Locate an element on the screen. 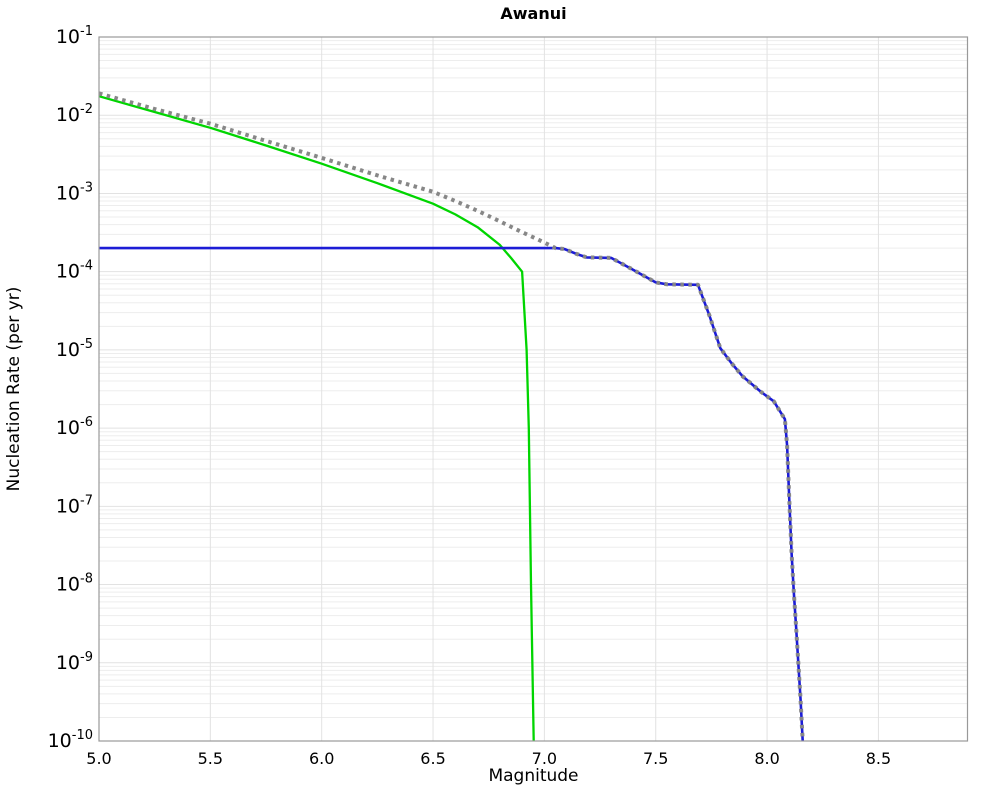  x-tick-label: 8.0 is located at coordinates (766, 758).